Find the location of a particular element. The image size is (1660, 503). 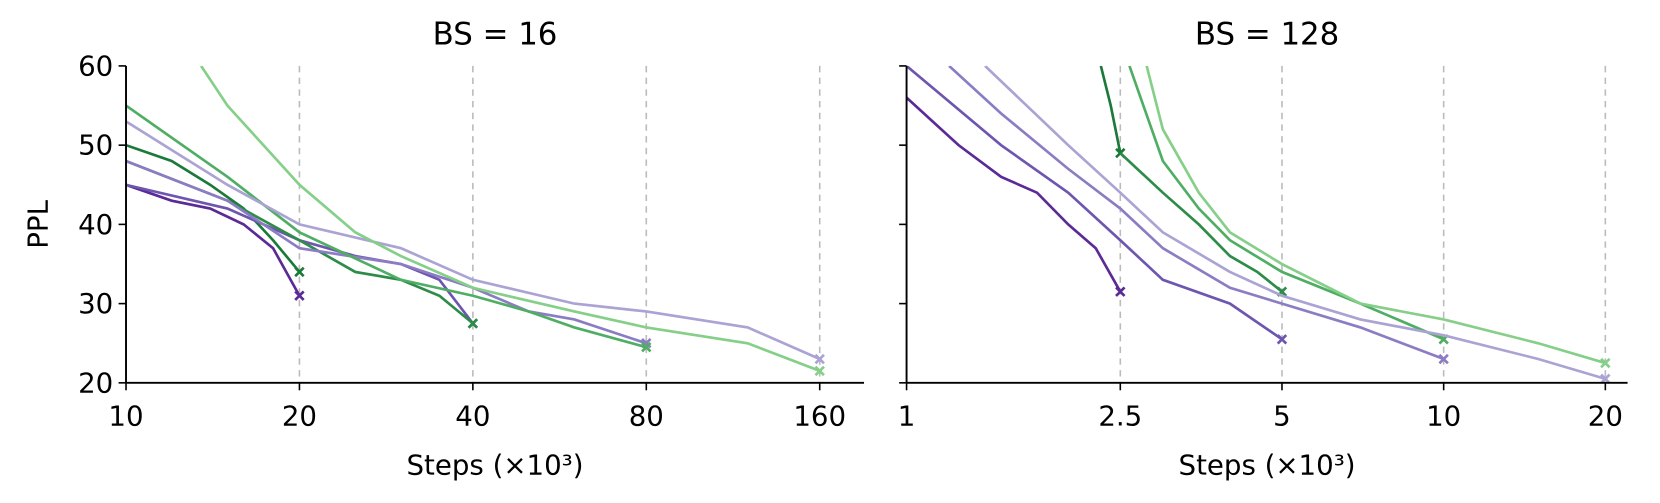

y-tick-label: 60 is located at coordinates (95, 66).